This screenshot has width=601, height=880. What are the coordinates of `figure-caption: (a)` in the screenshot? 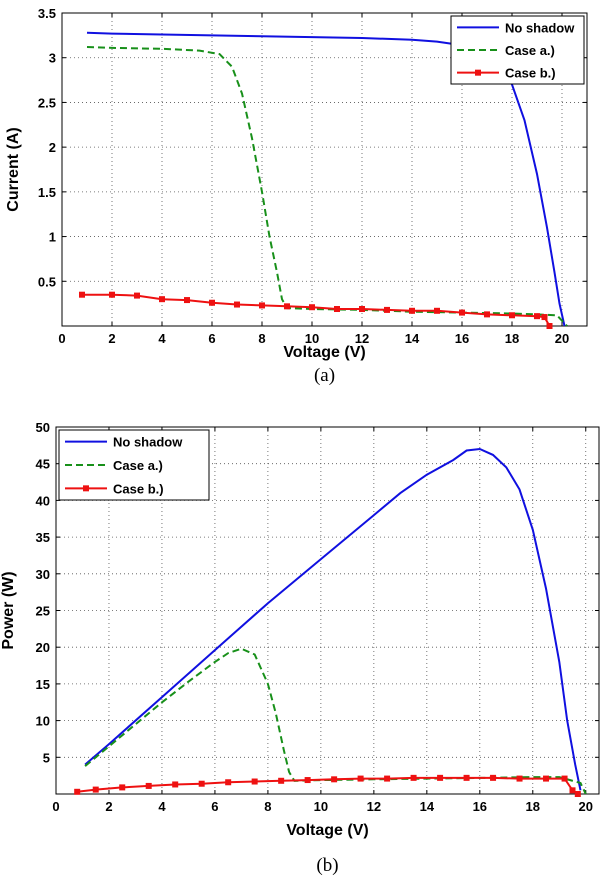 It's located at (324, 375).